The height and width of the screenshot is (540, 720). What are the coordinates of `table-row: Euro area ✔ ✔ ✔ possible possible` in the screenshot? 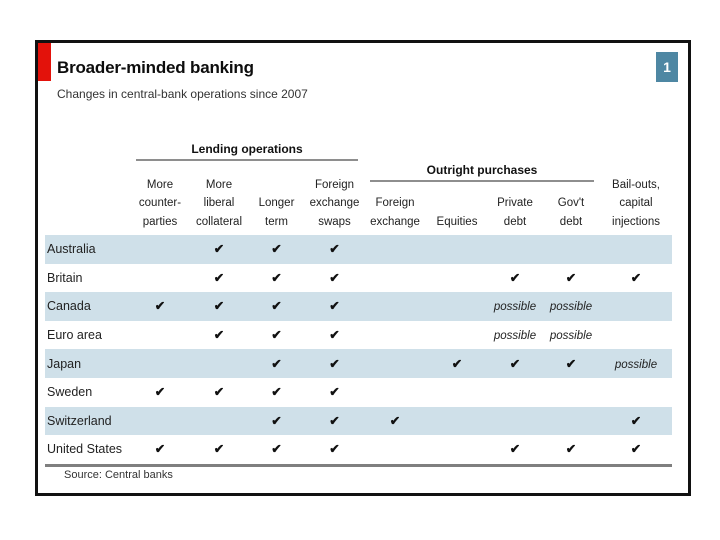 It's located at (358, 335).